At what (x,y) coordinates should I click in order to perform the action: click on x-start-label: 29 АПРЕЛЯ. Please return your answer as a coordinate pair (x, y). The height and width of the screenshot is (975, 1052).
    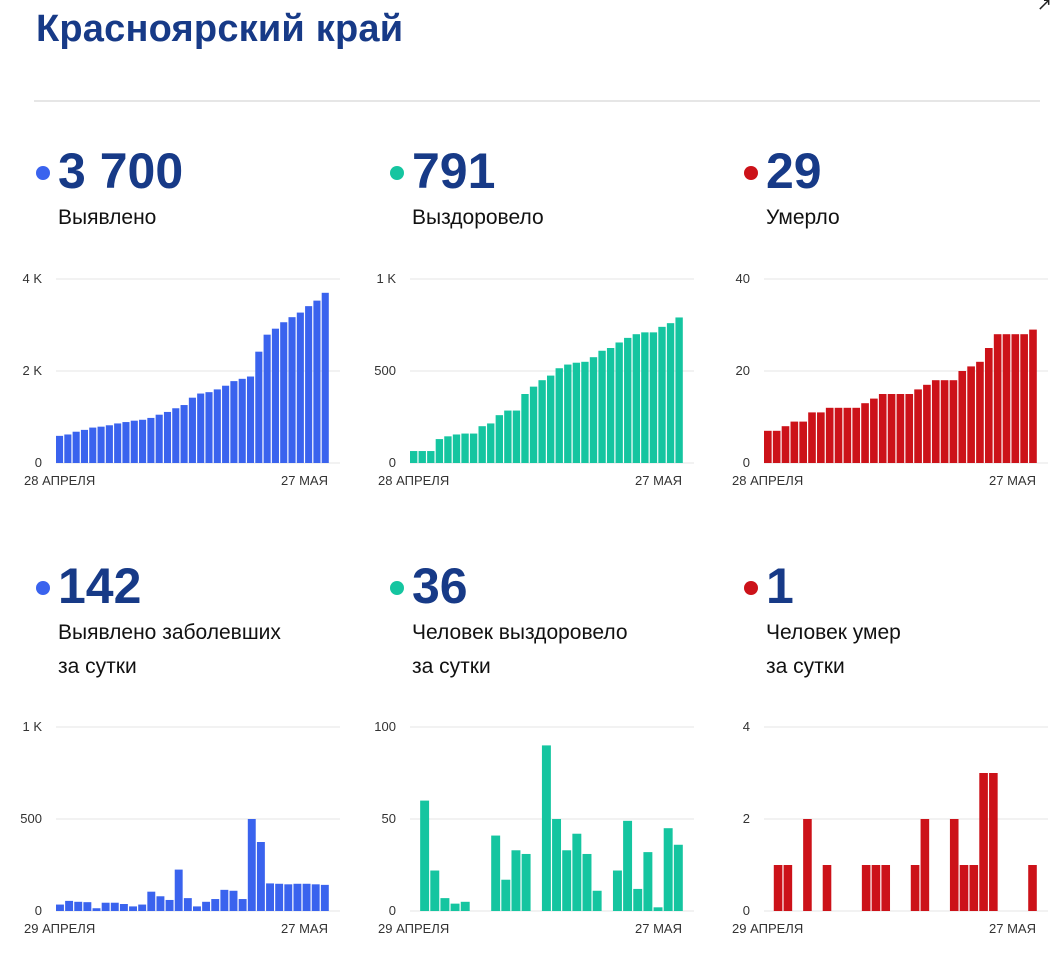
    Looking at the image, I should click on (767, 928).